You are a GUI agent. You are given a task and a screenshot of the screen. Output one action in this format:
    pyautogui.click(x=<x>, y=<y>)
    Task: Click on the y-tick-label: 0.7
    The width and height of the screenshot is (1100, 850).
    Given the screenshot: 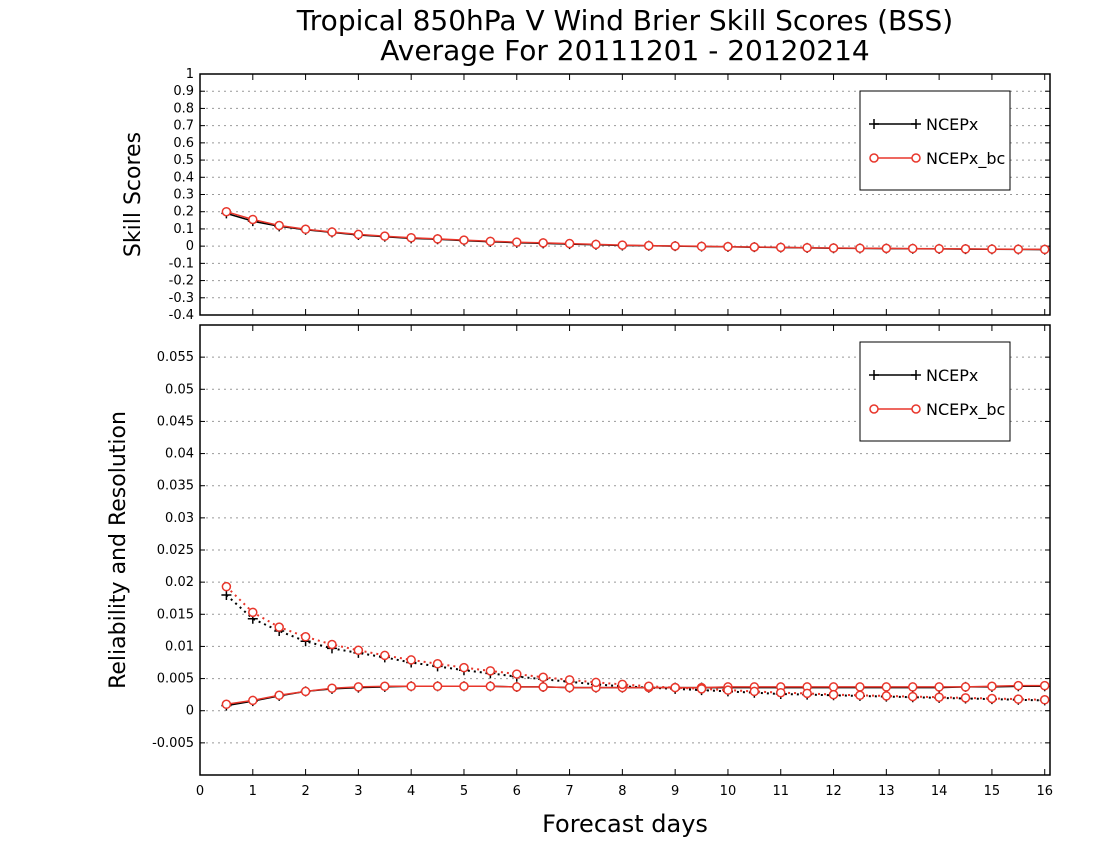 What is the action you would take?
    pyautogui.click(x=183, y=126)
    